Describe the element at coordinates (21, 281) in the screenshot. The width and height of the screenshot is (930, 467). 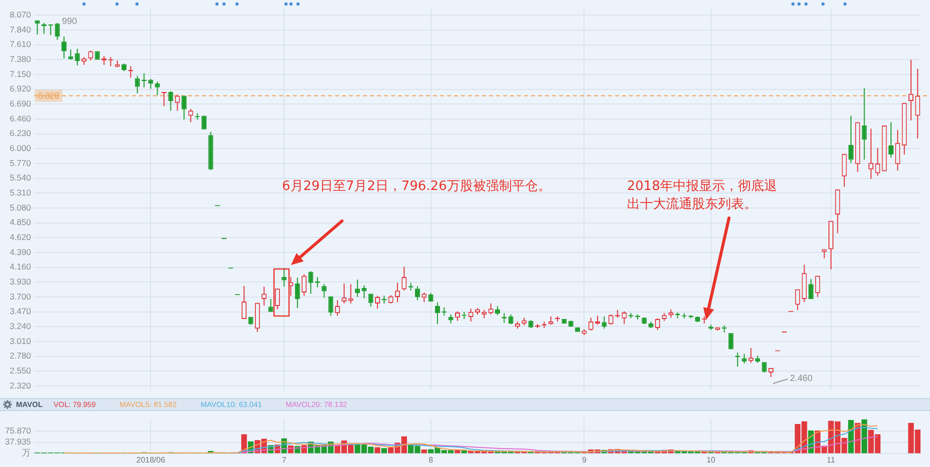
I see `y-tick-label: 3.930` at that location.